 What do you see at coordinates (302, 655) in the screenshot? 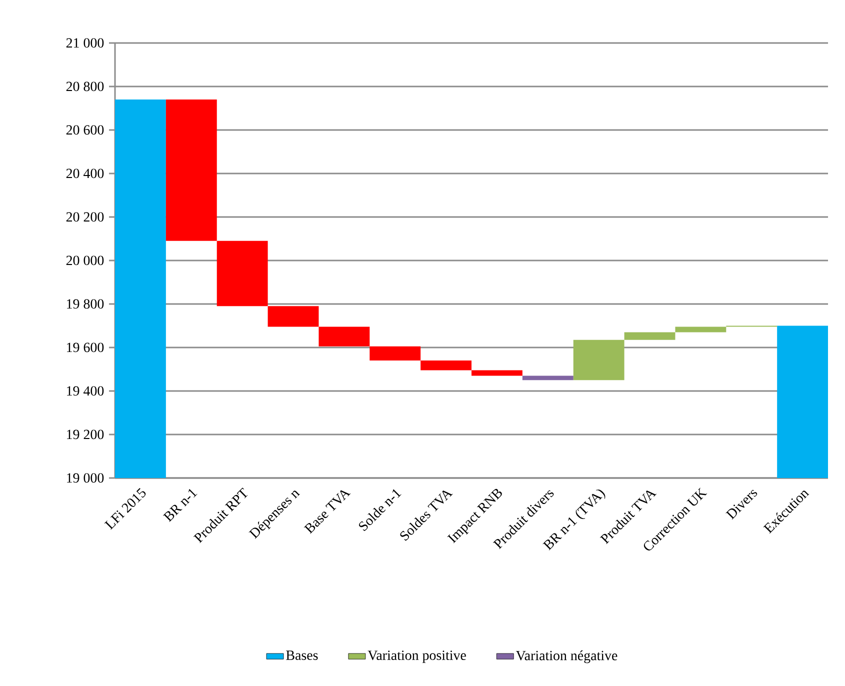
I see `legend-label: Bases` at bounding box center [302, 655].